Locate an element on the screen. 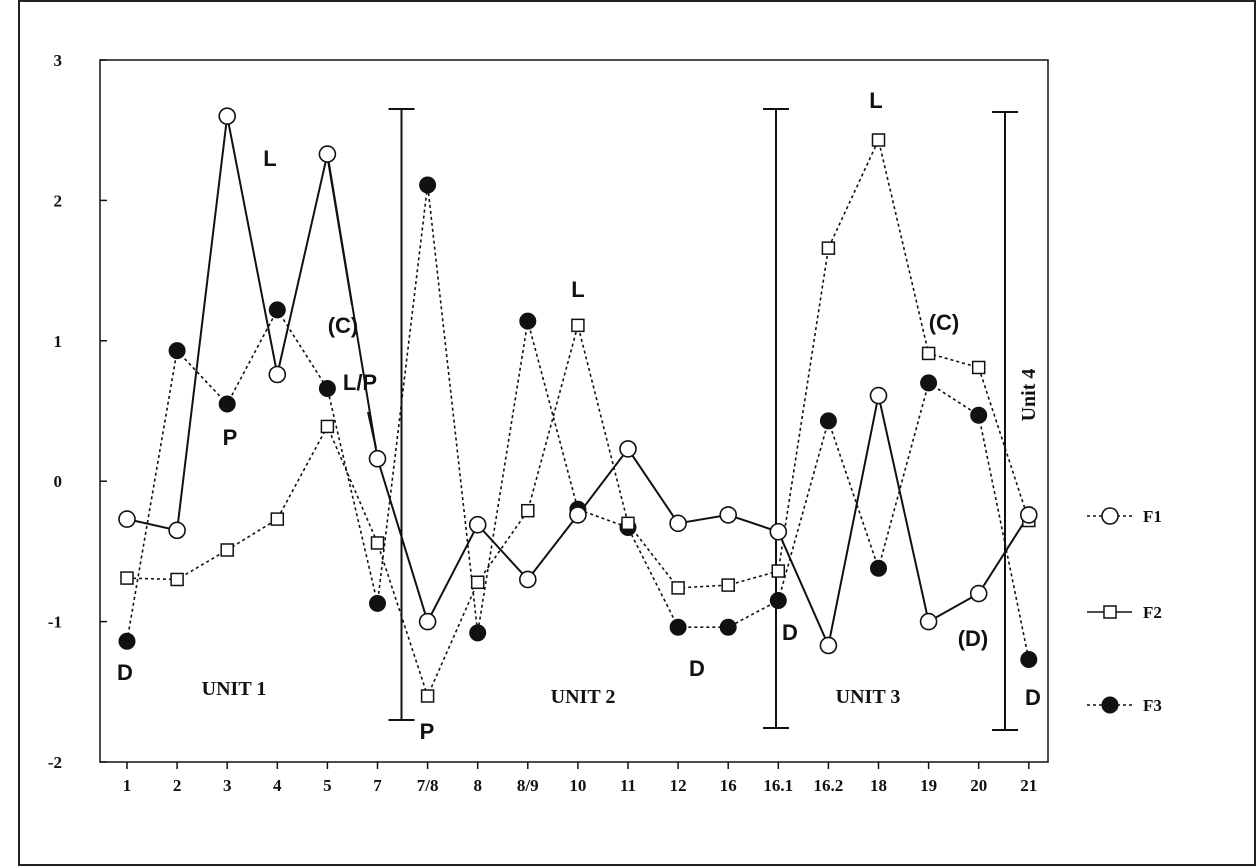 This screenshot has height=868, width=1259. x-tick-label: 2 is located at coordinates (177, 785).